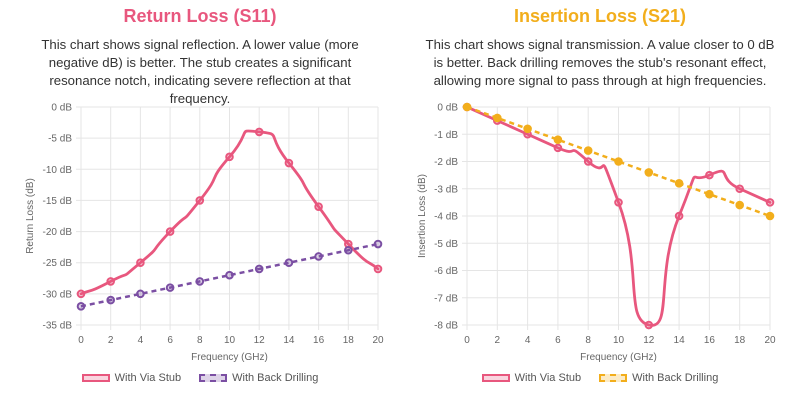  Describe the element at coordinates (446, 162) in the screenshot. I see `y-tick-label: -2 dB` at that location.